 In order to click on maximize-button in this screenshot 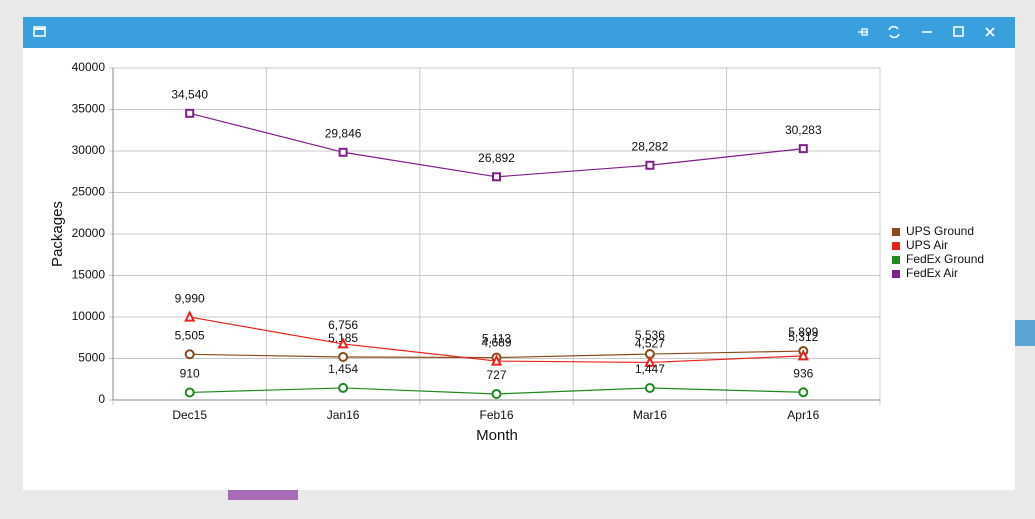, I will do `click(958, 31)`.